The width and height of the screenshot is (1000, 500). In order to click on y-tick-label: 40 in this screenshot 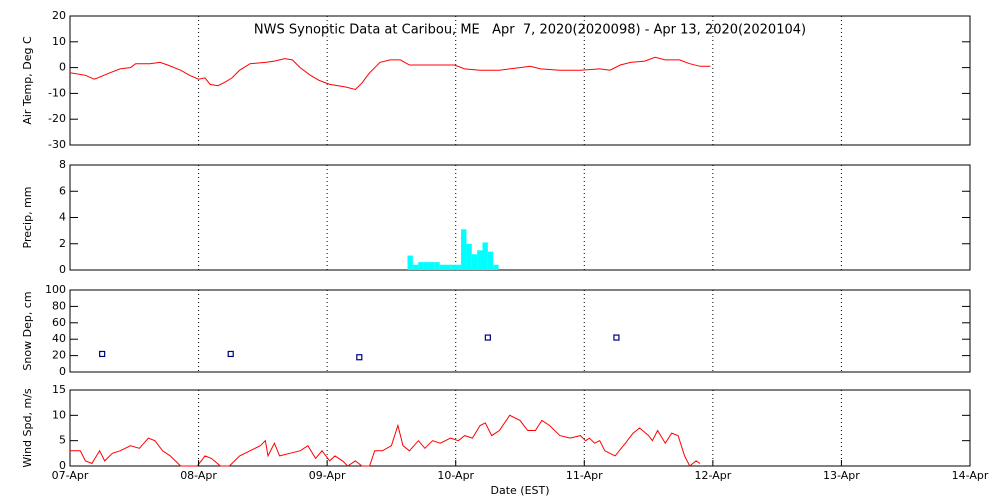, I will do `click(59, 338)`.